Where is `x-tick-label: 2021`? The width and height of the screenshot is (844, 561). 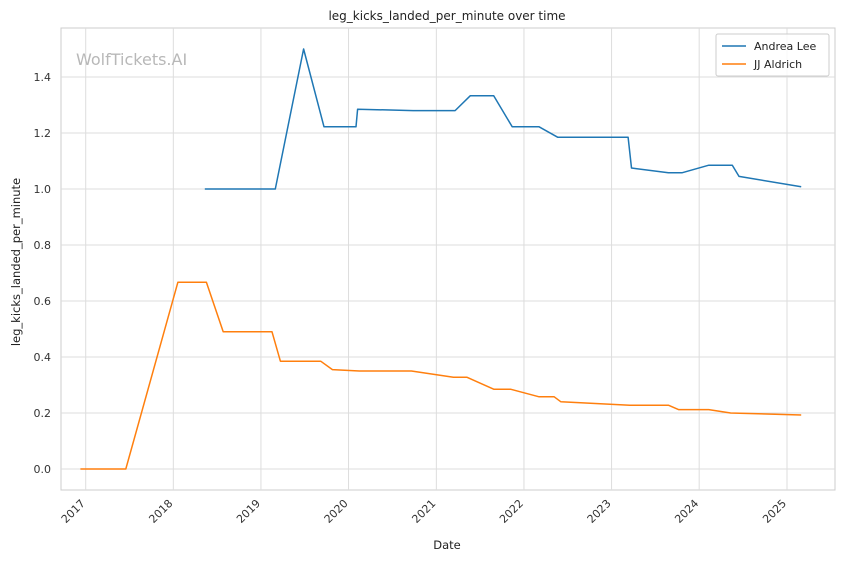
x-tick-label: 2021 is located at coordinates (423, 511).